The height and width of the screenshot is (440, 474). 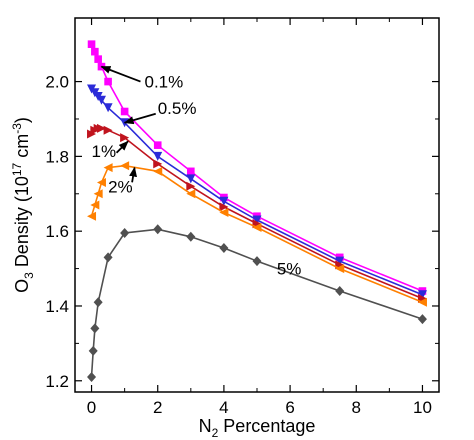 I want to click on x-axis-label-rest: Percentage, so click(x=266, y=426).